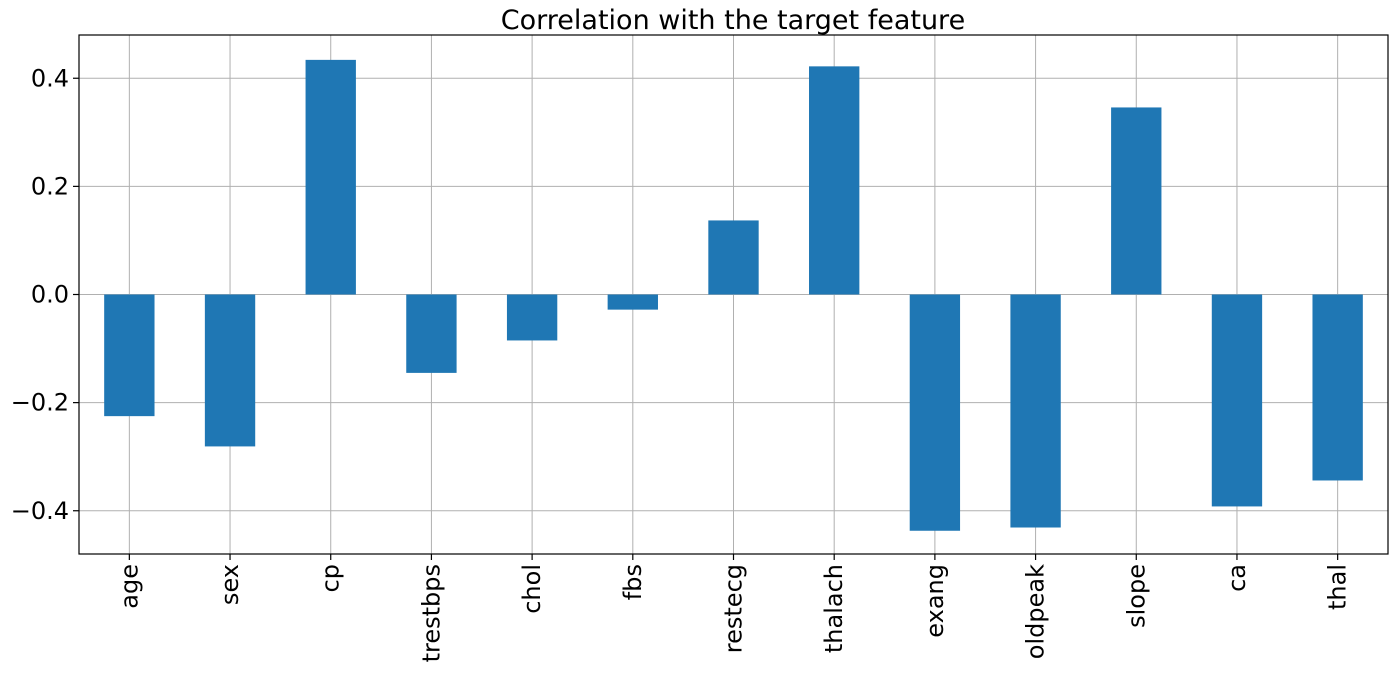  I want to click on x-tick-label: exang, so click(935, 601).